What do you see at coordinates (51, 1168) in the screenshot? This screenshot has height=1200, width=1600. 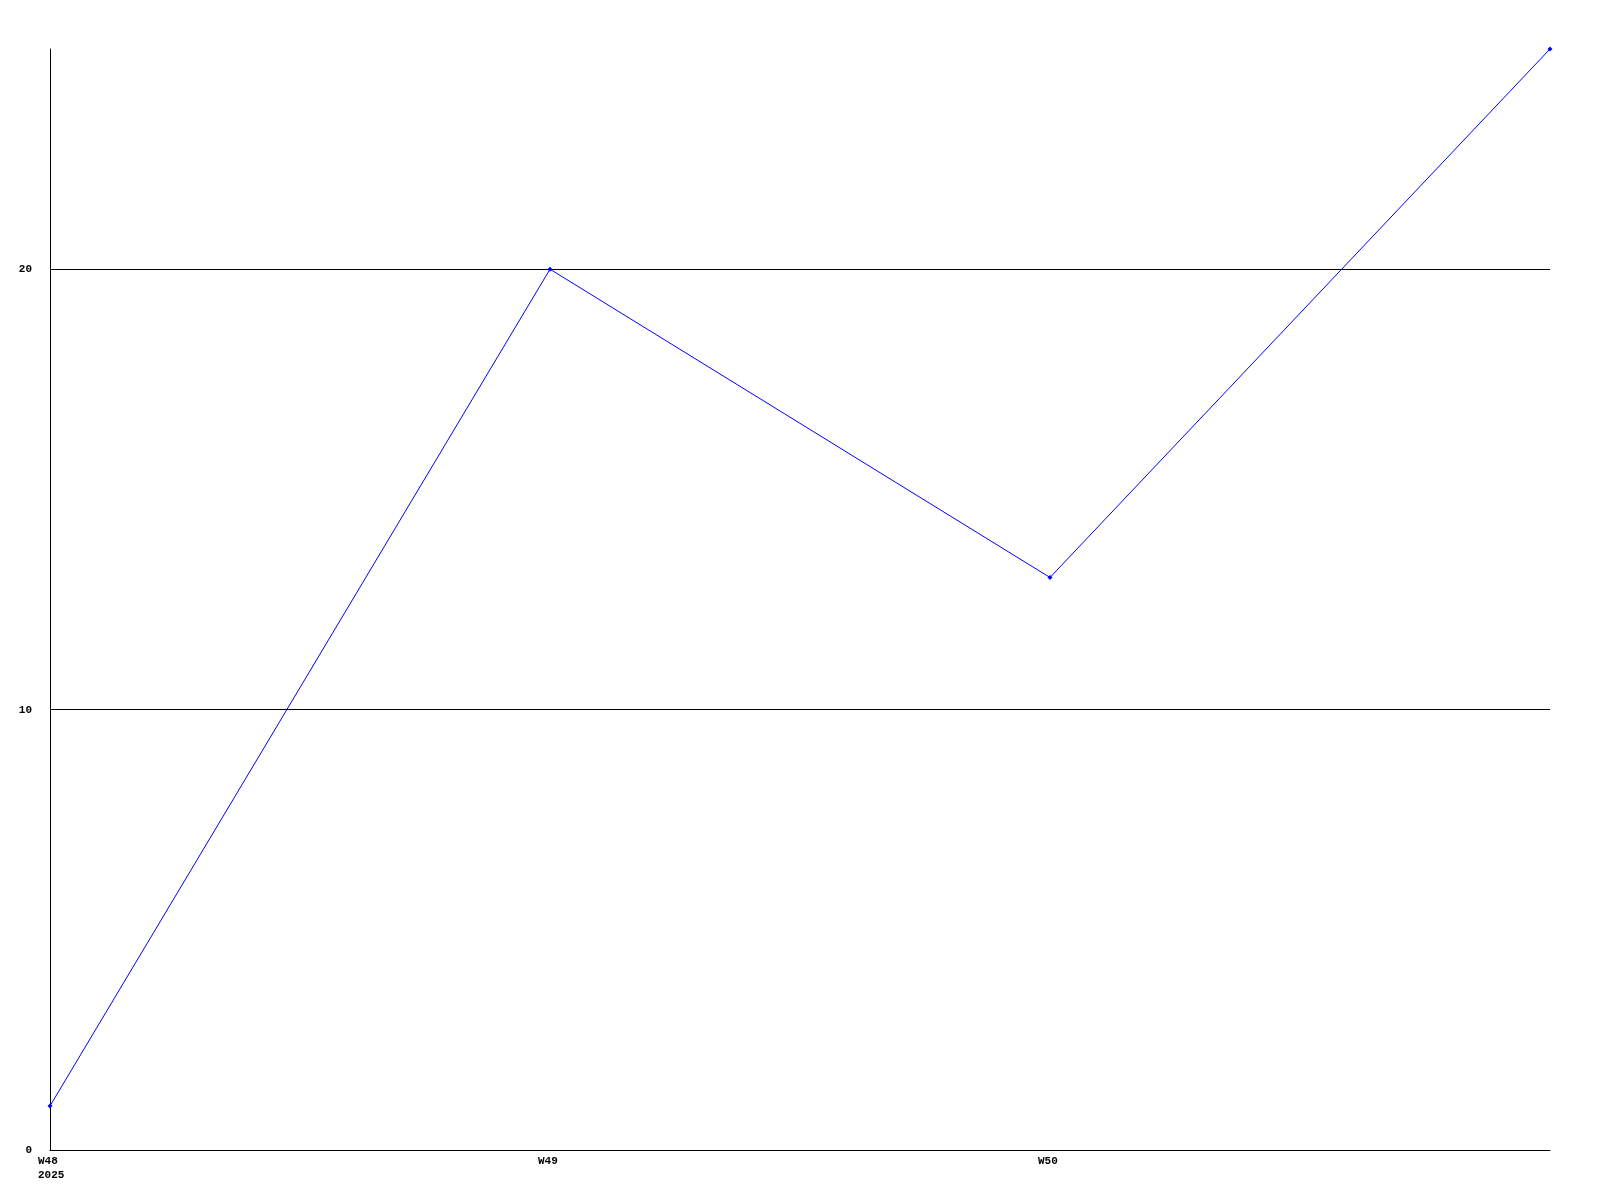 I see `x-tick-label: W48 2025` at bounding box center [51, 1168].